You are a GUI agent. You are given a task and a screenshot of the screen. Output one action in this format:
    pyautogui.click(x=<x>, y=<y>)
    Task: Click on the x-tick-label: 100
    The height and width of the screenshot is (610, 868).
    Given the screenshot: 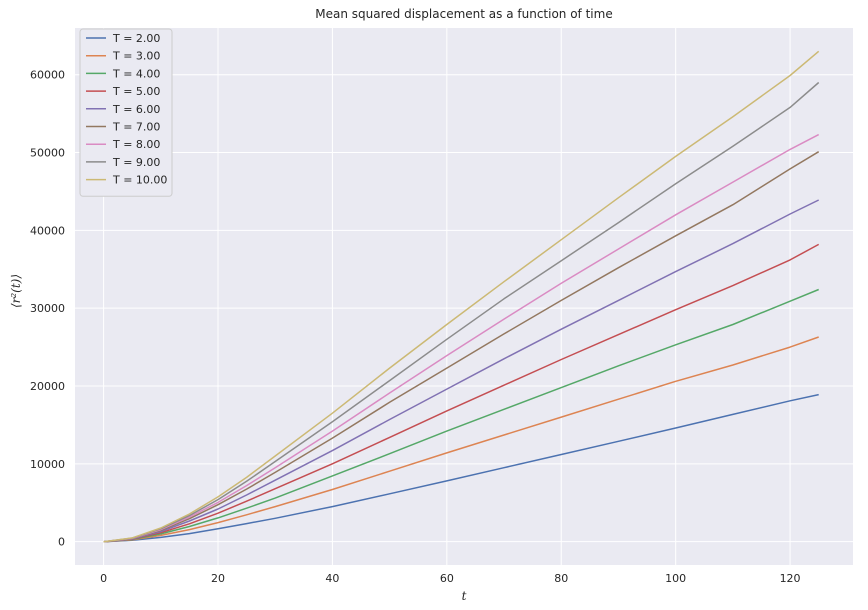 What is the action you would take?
    pyautogui.click(x=675, y=578)
    